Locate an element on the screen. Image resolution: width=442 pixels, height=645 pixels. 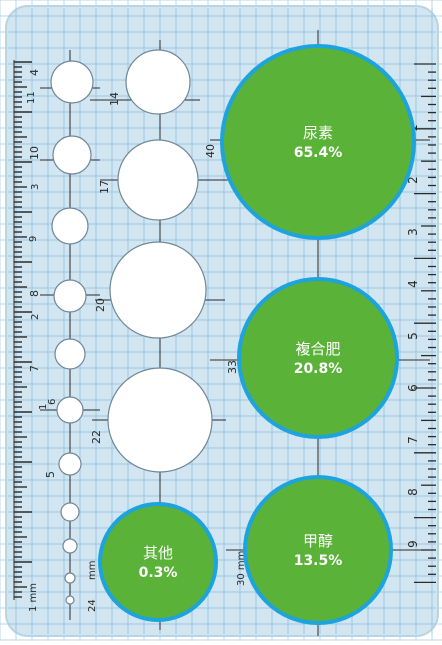
slice-label: 其他 is located at coordinates (158, 553).